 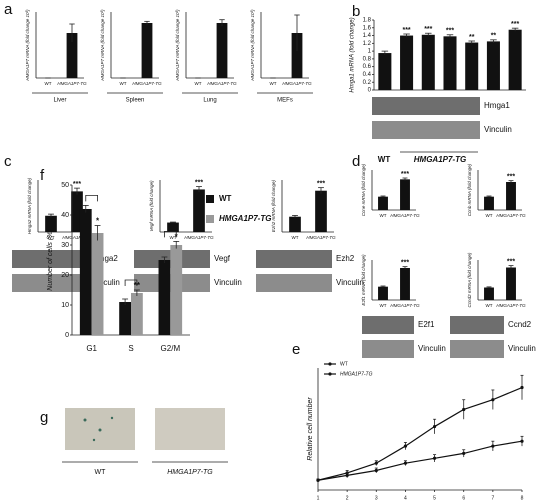 I want to click on legend-label: HMGA1P7-TG, so click(x=245, y=218).